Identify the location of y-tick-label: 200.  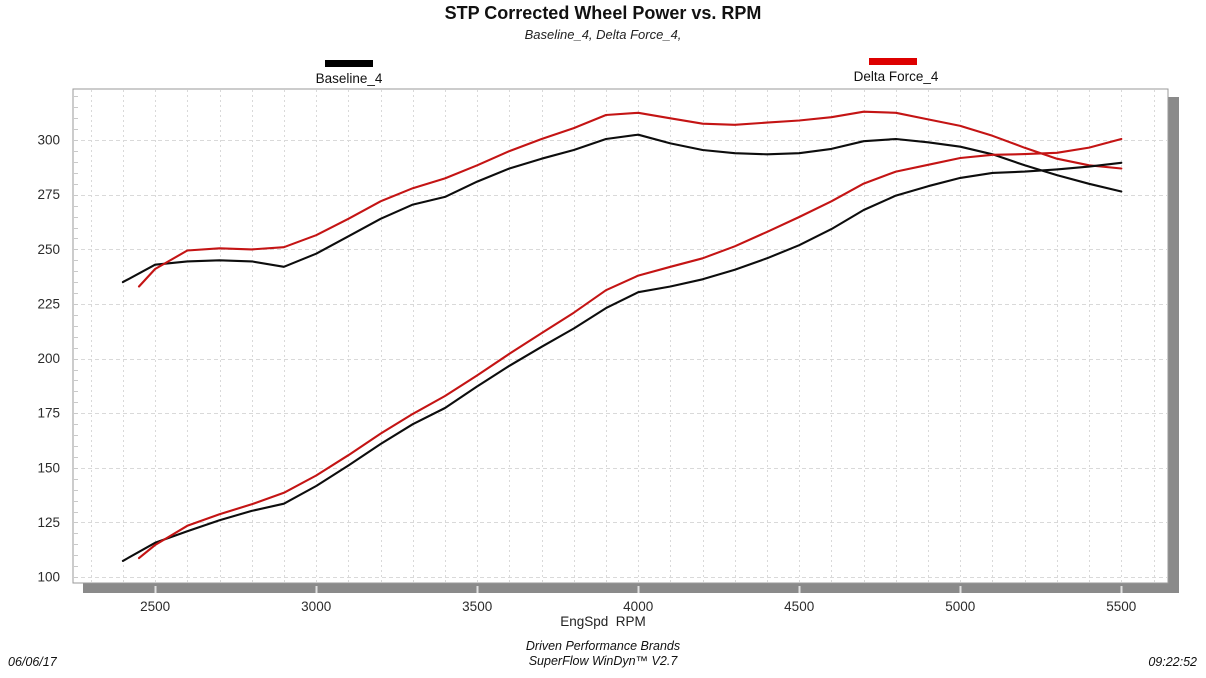
(48, 358).